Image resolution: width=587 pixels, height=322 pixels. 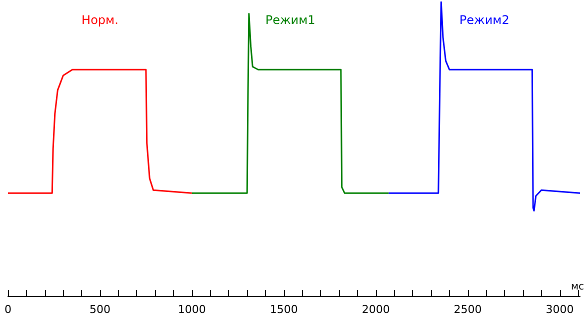 I want to click on x-tick-label: 2500, so click(x=468, y=309).